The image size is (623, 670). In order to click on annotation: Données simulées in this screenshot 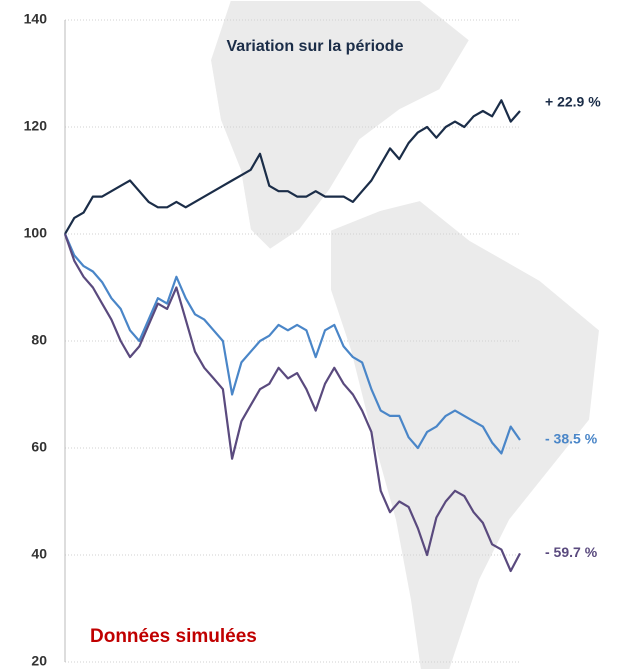, I will do `click(173, 636)`.